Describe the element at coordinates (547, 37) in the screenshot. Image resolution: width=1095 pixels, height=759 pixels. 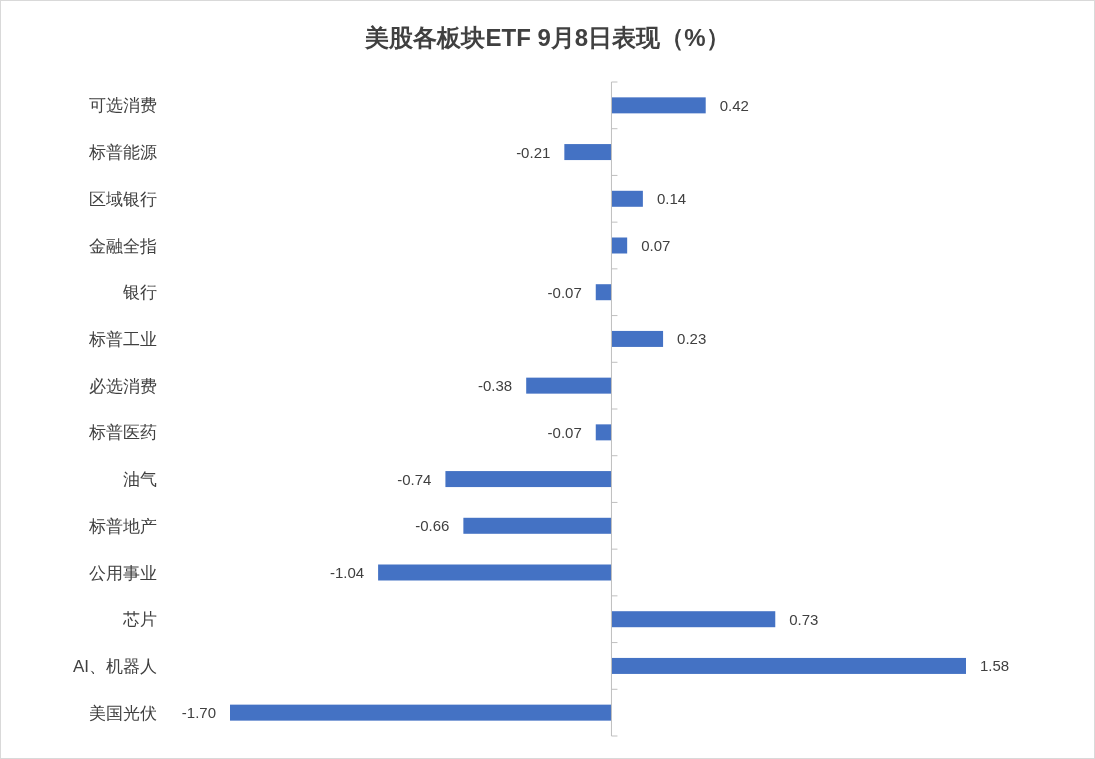
I see `chart-title: 美股各板块ETF 9月8日表现（%）` at that location.